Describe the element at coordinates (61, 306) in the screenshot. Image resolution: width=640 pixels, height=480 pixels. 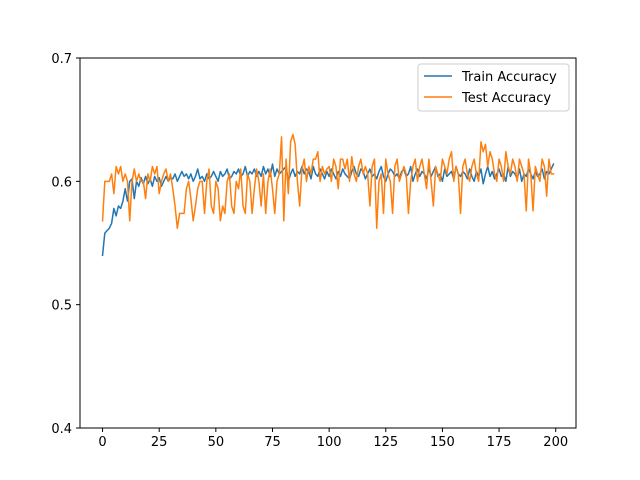
I see `y-tick-label: 0.5` at that location.